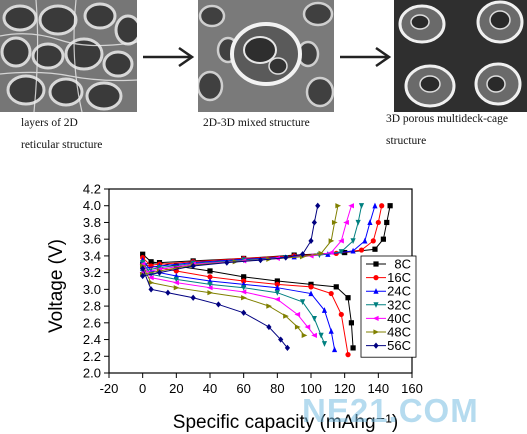 This screenshot has height=434, width=527. I want to click on series-line-16C-discharge, so click(245, 306).